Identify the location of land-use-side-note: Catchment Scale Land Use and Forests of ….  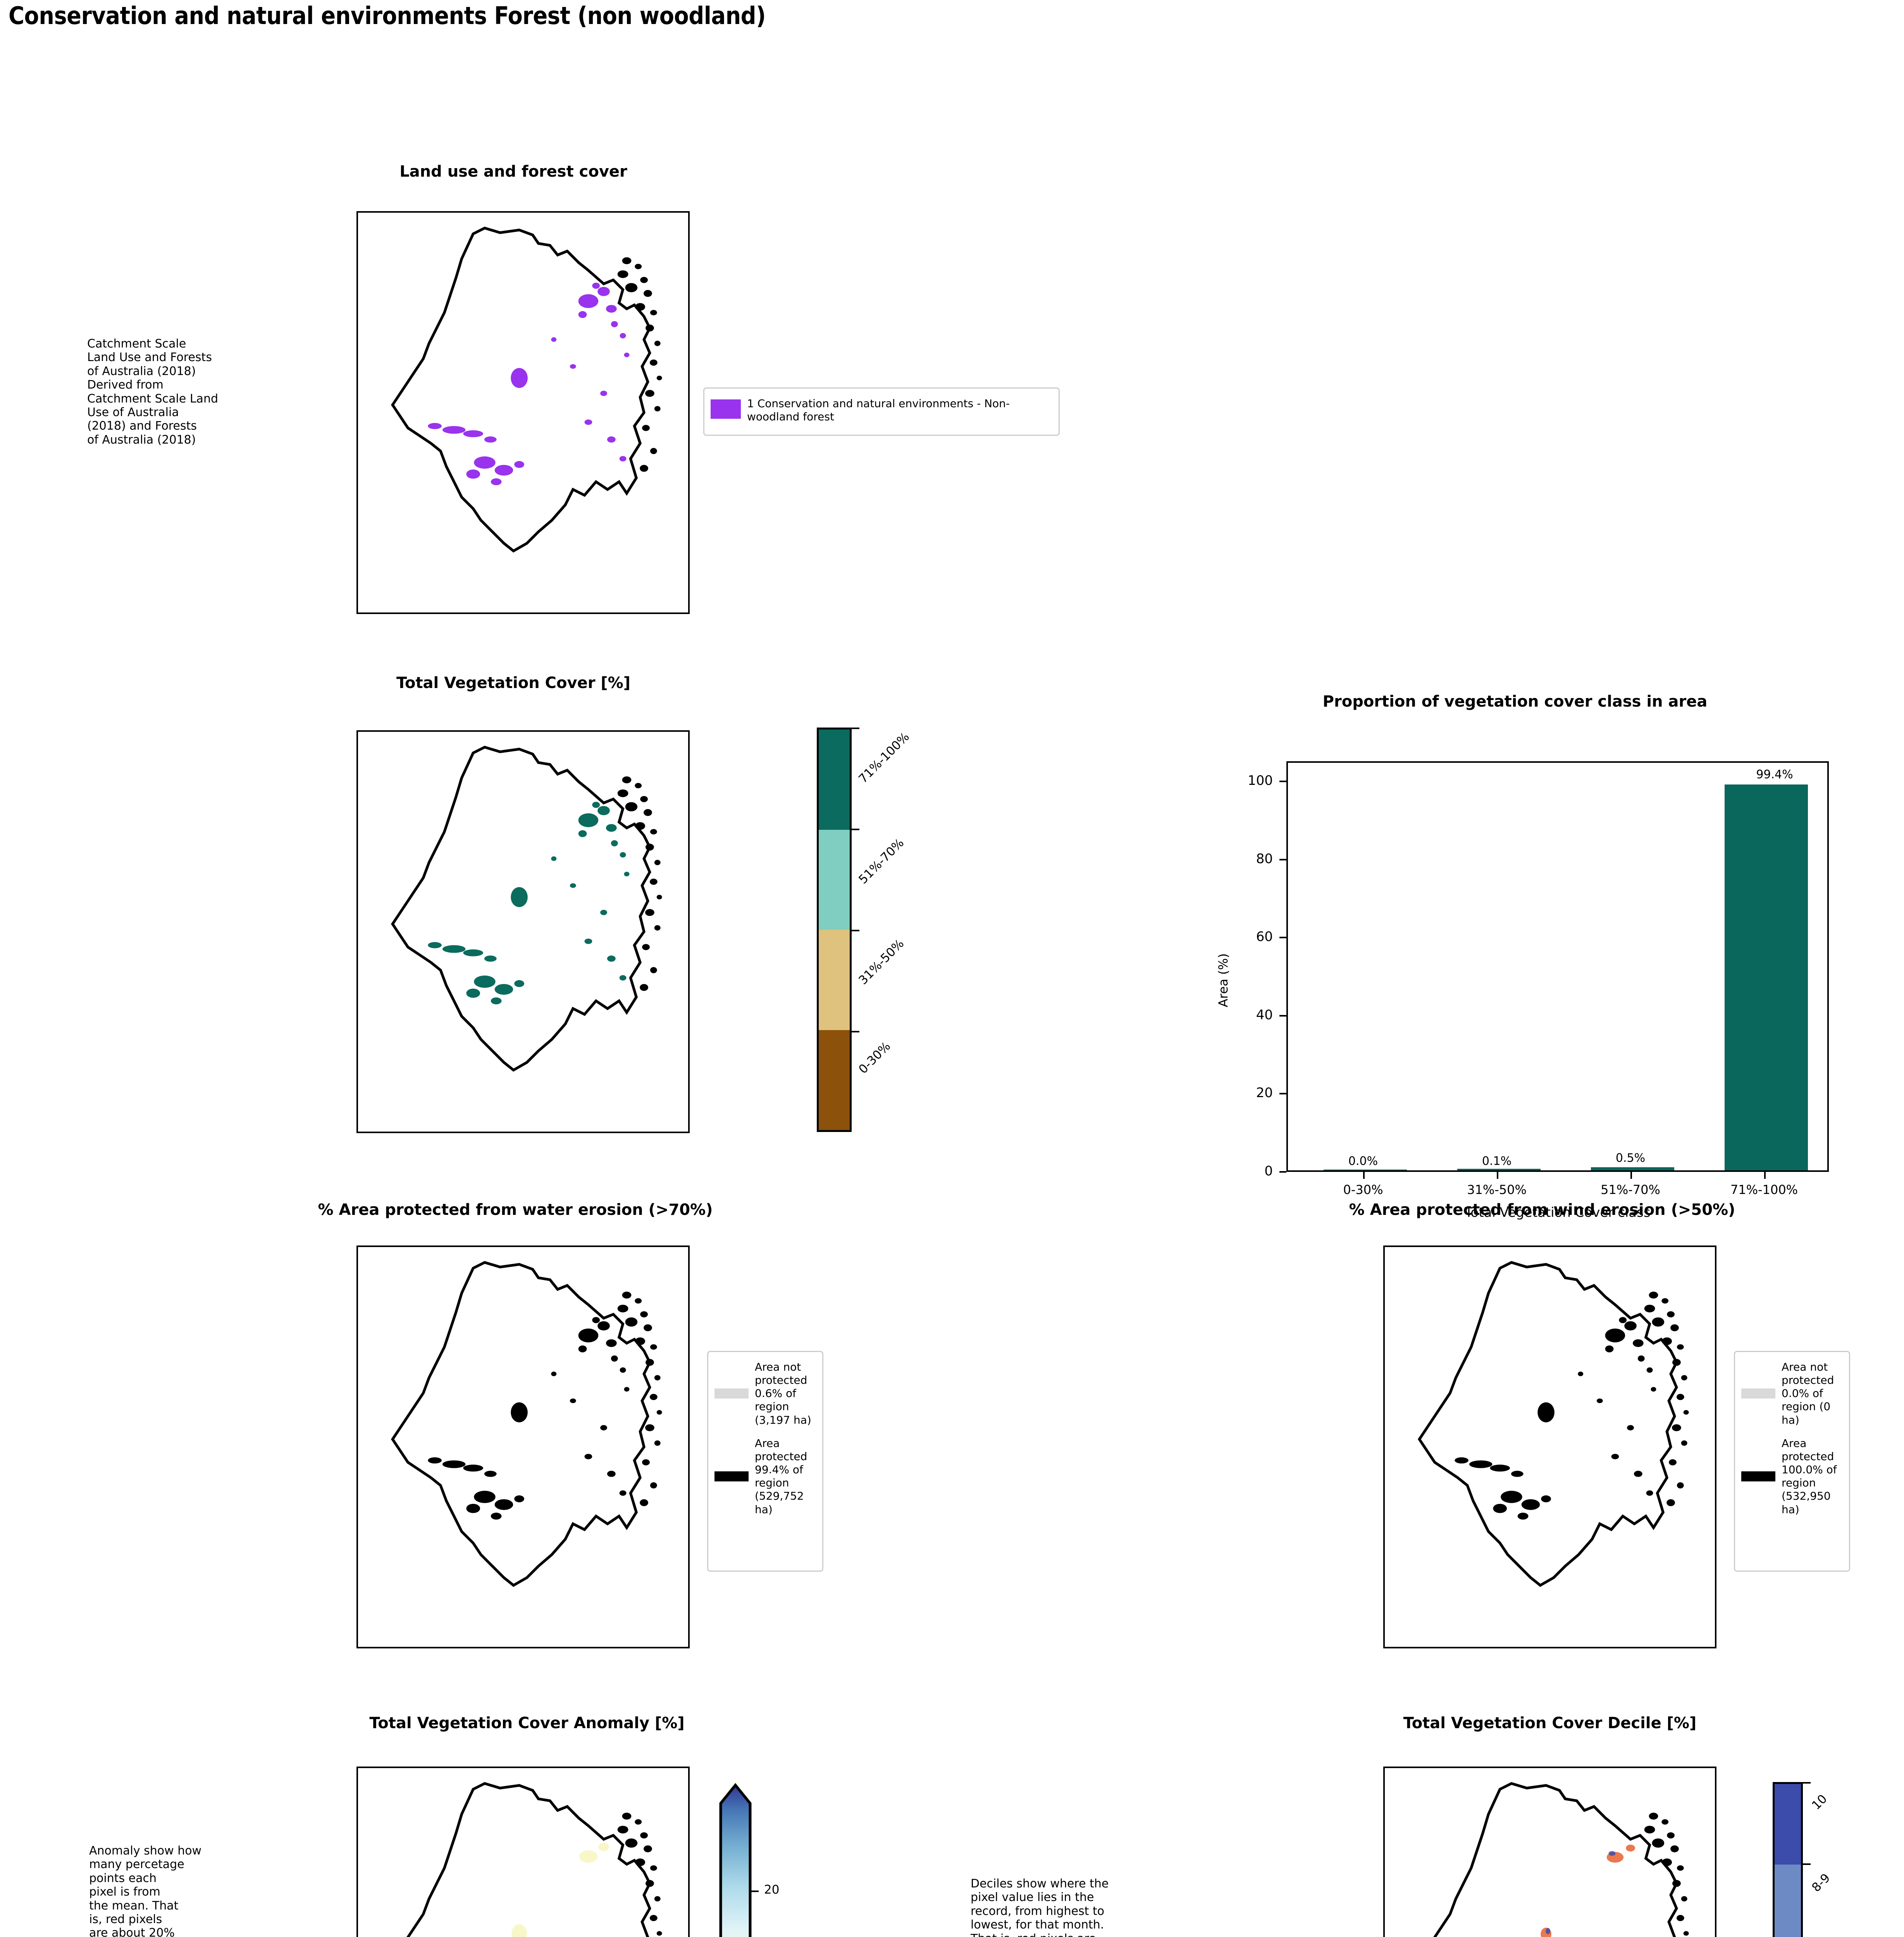
(152, 392).